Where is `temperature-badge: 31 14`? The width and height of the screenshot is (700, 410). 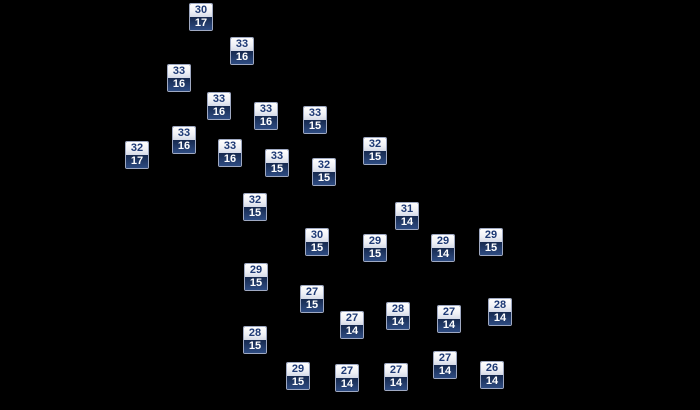 temperature-badge: 31 14 is located at coordinates (407, 216).